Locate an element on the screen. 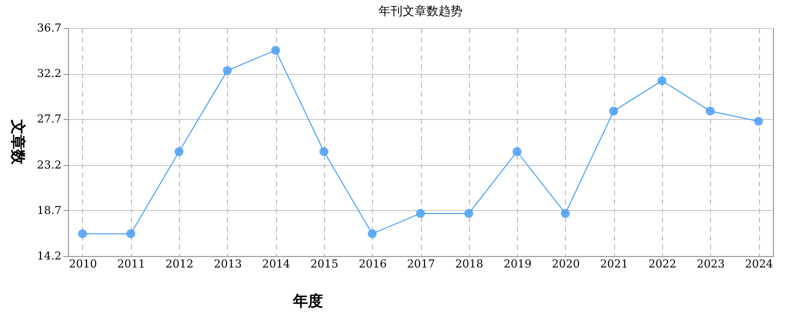 This screenshot has width=790, height=330. x-tick-label: 2012 is located at coordinates (180, 264).